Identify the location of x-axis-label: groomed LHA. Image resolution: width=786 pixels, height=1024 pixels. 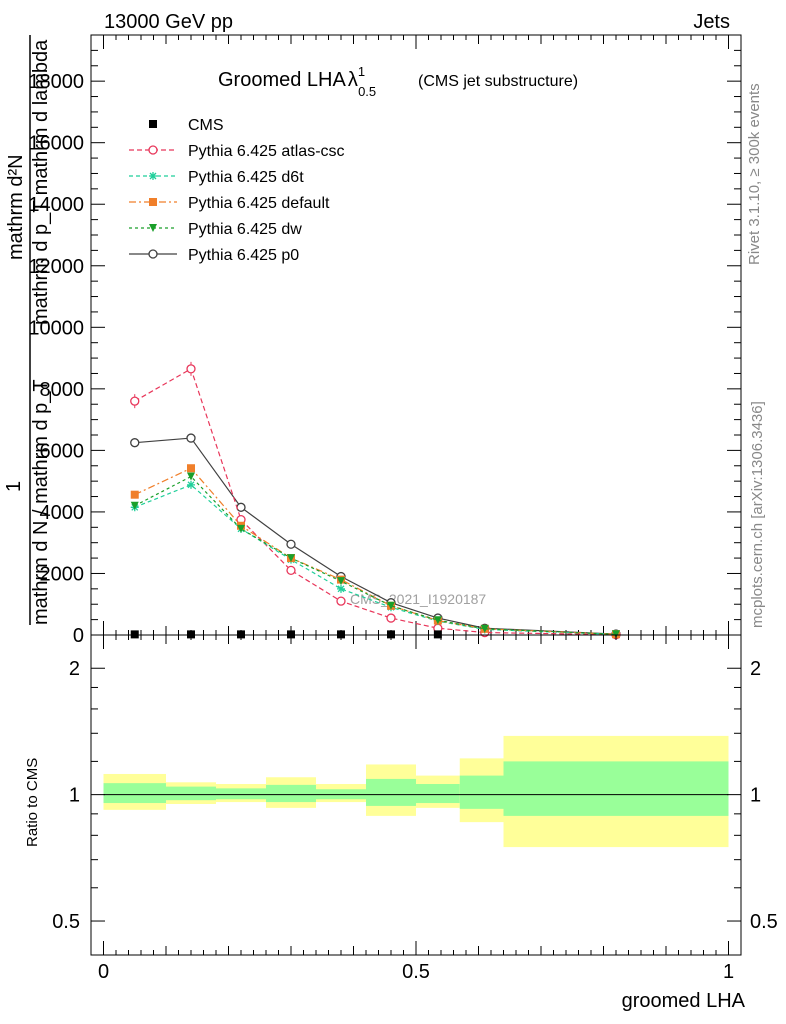
(684, 1001).